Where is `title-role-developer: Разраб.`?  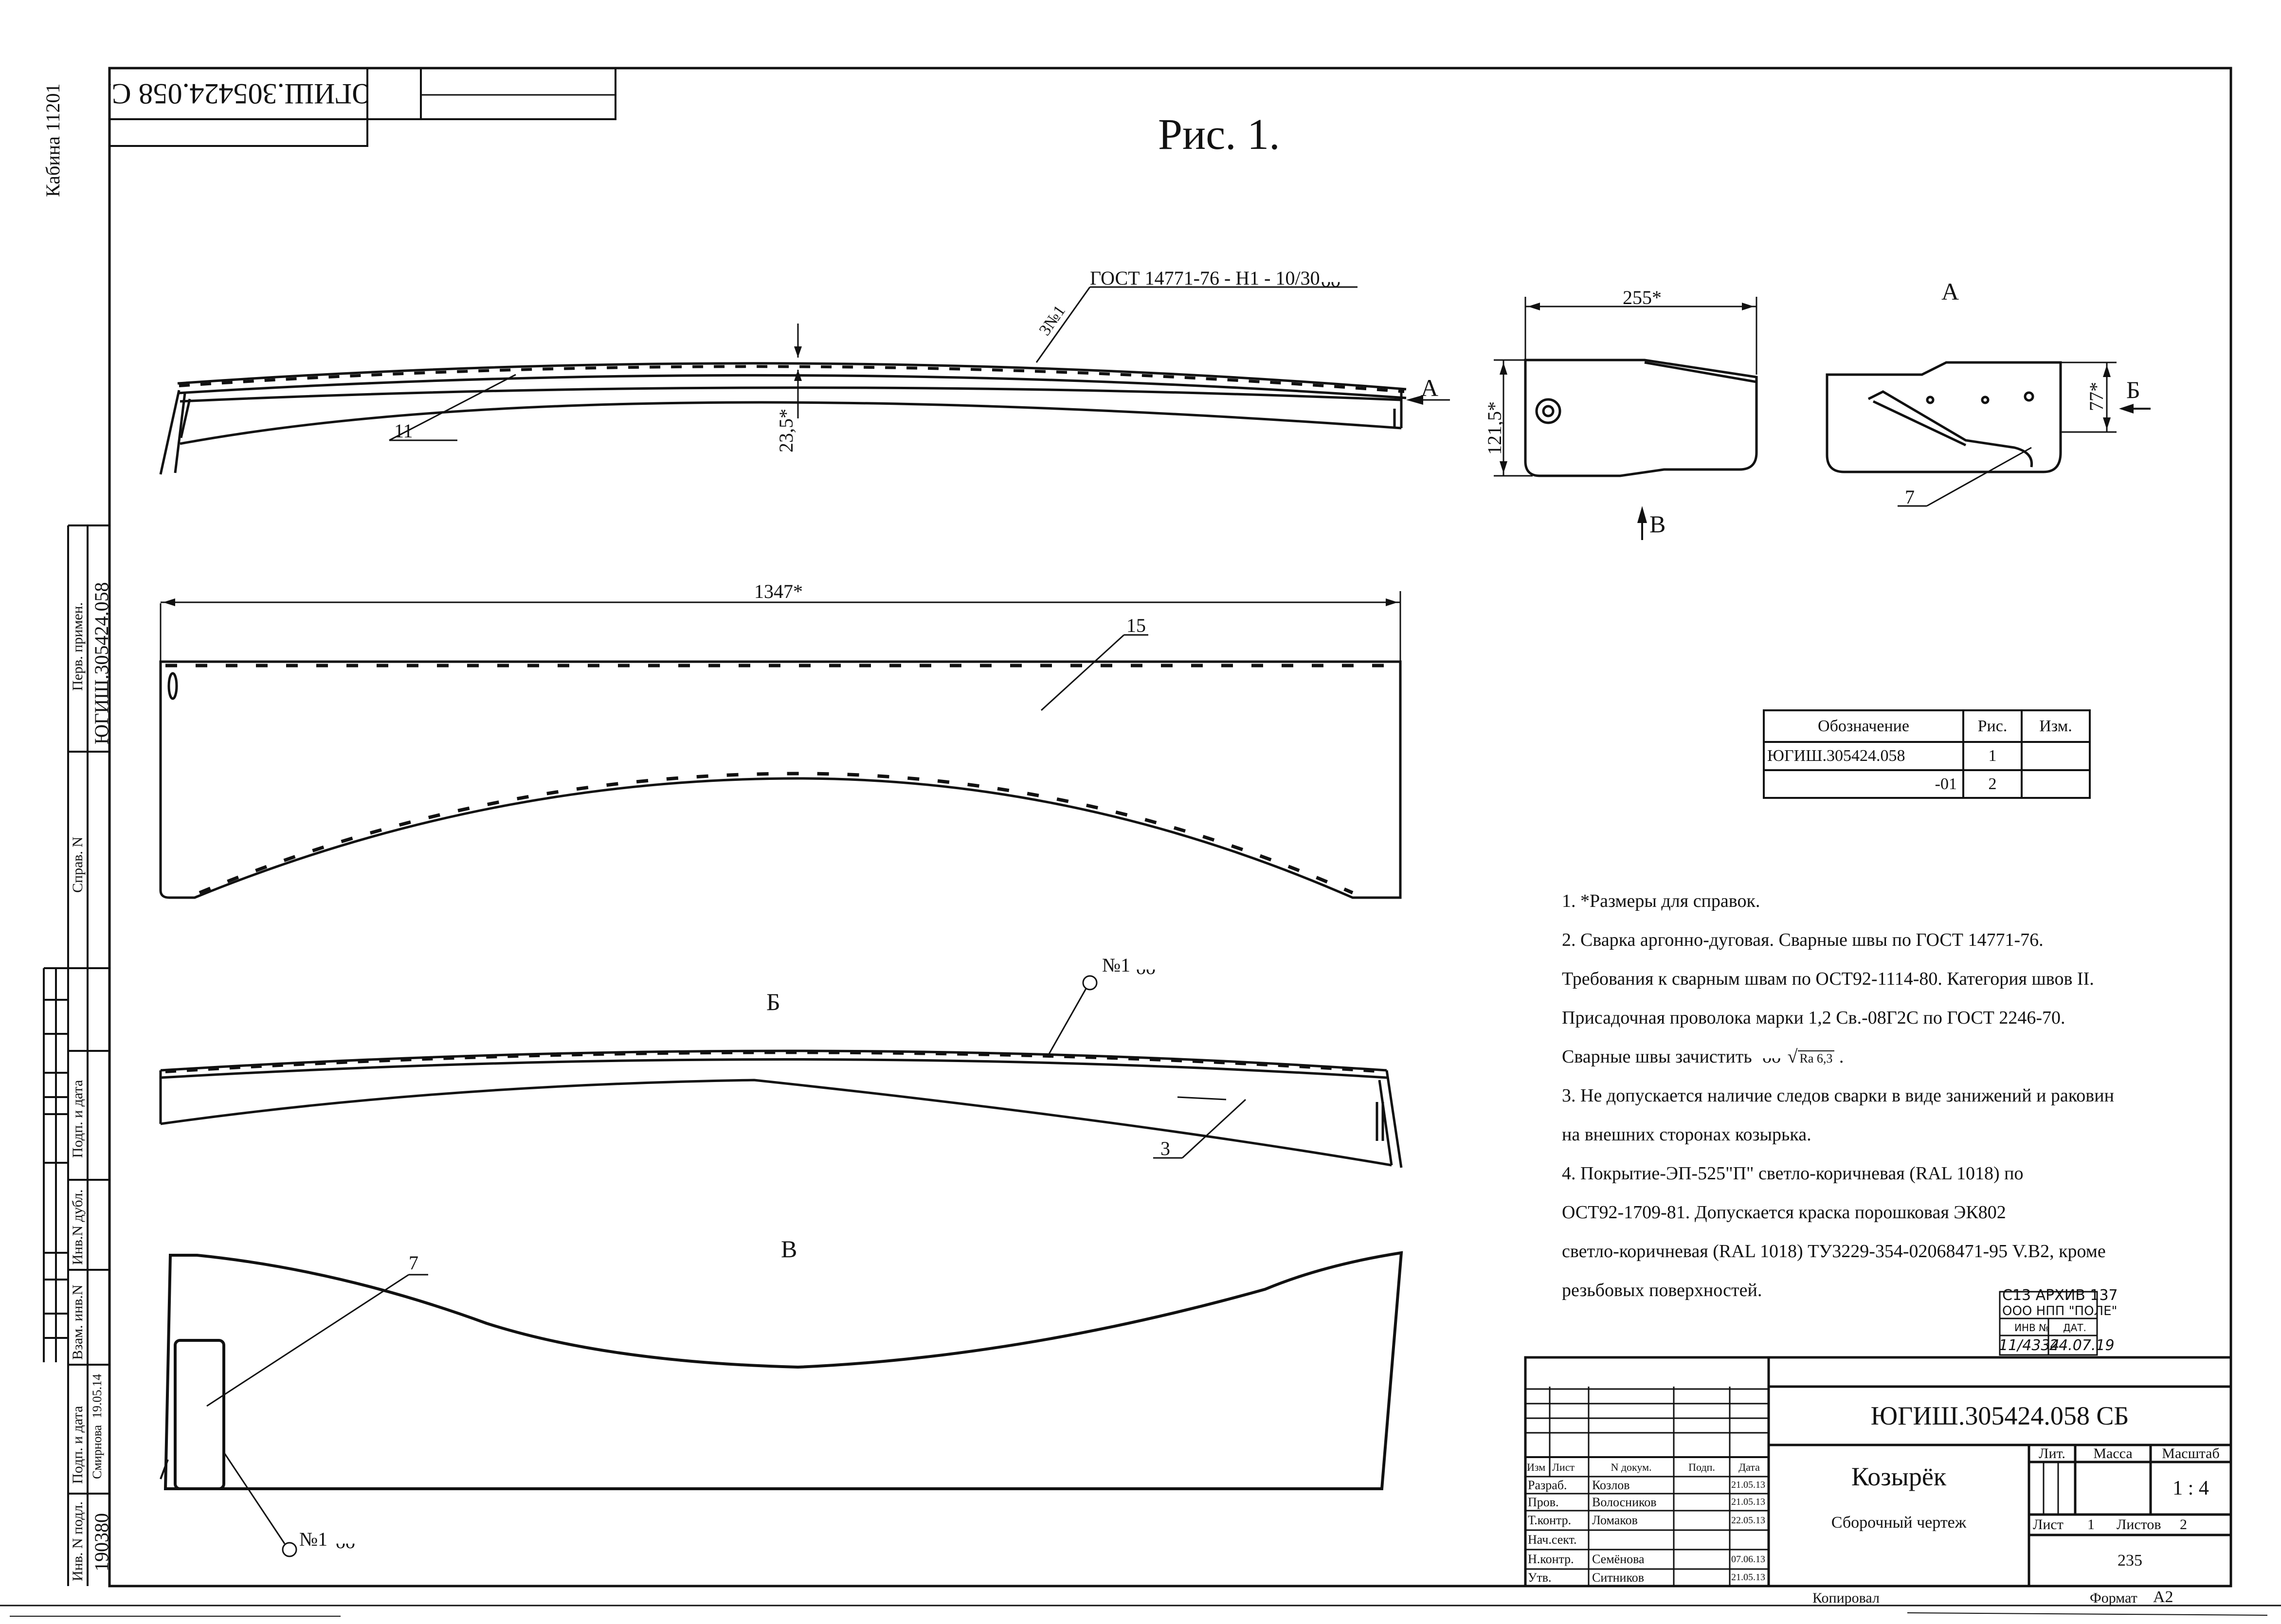
title-role-developer: Разраб. is located at coordinates (1547, 1485).